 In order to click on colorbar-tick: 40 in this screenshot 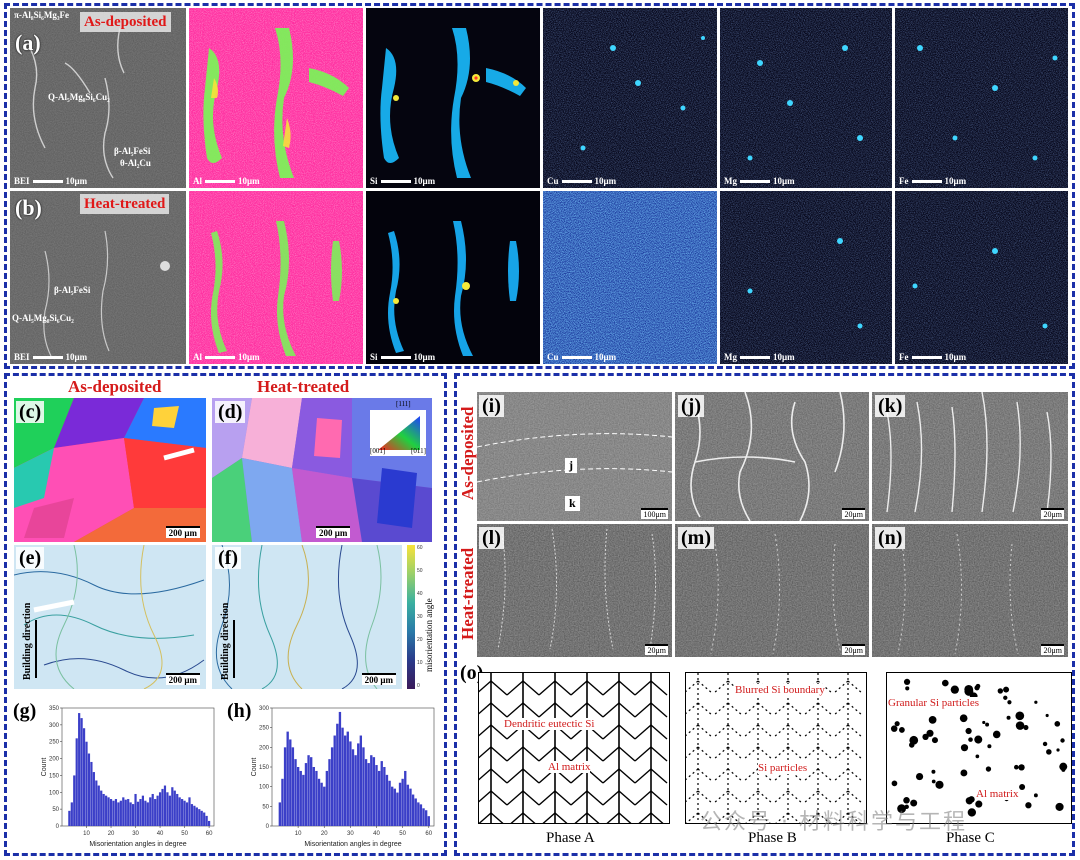, I will do `click(420, 594)`.